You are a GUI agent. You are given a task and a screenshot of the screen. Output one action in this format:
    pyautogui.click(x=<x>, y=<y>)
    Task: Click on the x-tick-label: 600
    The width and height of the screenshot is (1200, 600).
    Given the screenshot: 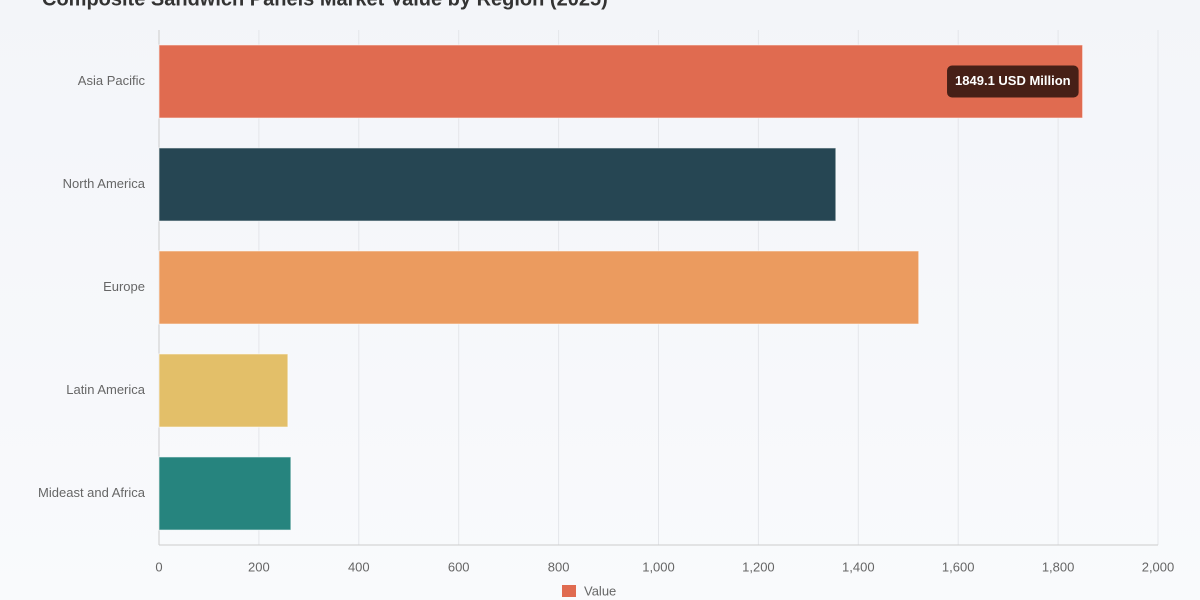 What is the action you would take?
    pyautogui.click(x=459, y=566)
    